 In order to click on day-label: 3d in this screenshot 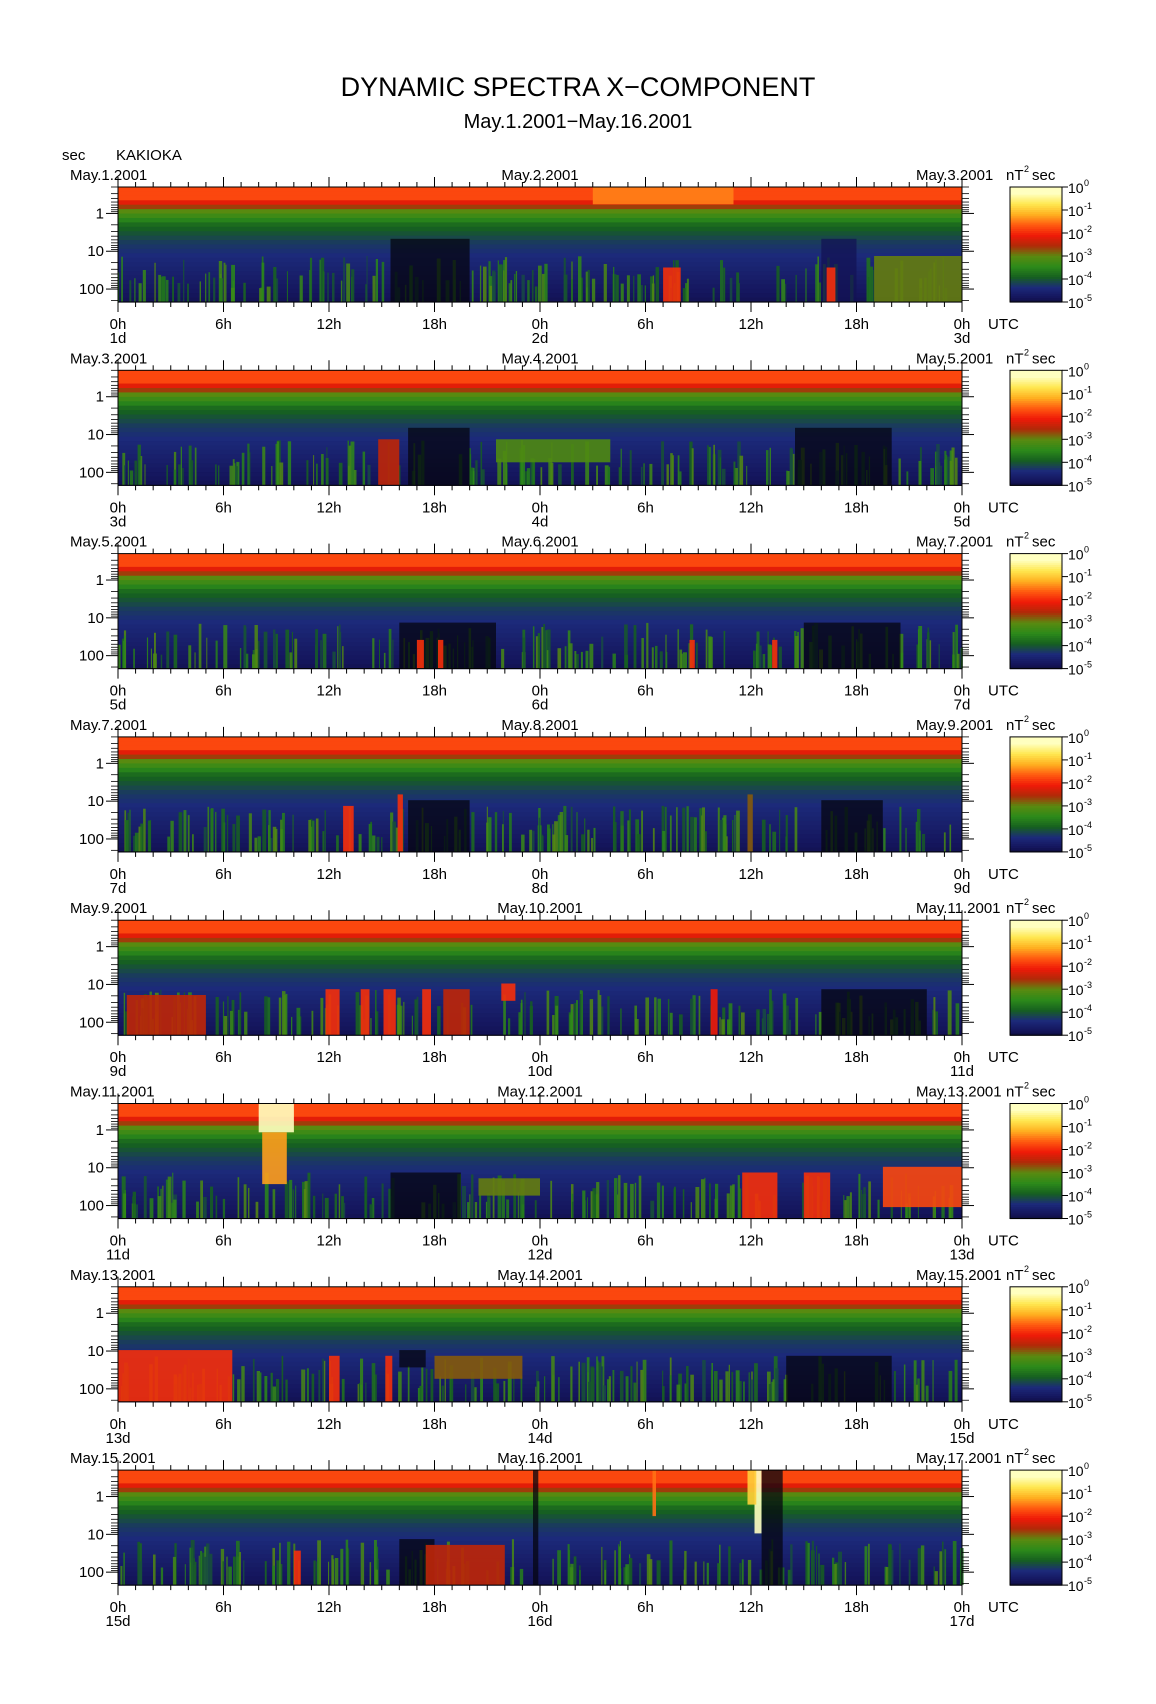, I will do `click(118, 521)`.